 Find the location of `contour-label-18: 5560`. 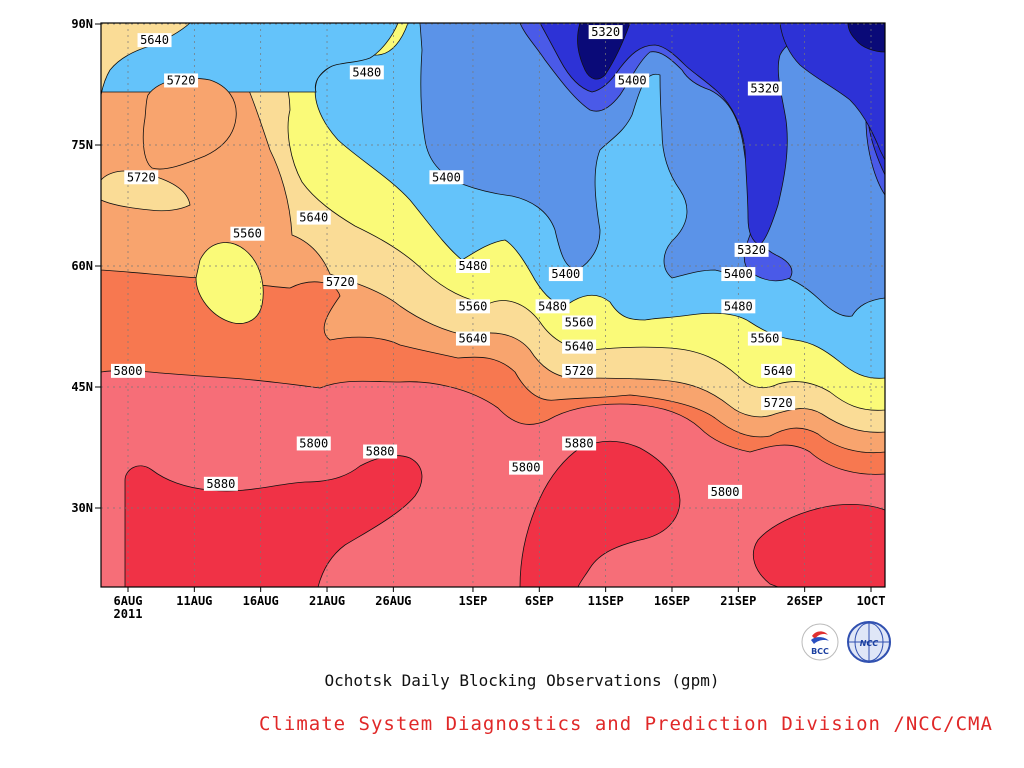

contour-label-18: 5560 is located at coordinates (579, 322).